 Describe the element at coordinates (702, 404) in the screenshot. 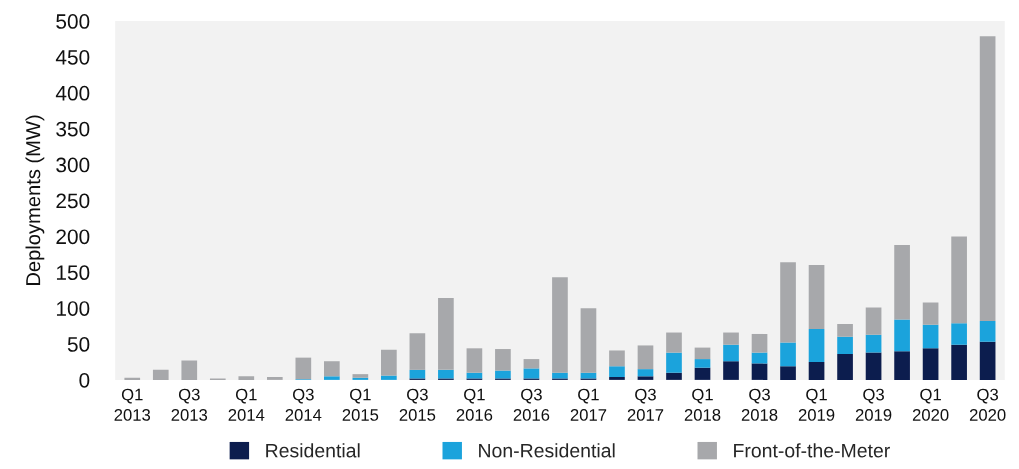

I see `x-tick-label: Q1 2018` at that location.